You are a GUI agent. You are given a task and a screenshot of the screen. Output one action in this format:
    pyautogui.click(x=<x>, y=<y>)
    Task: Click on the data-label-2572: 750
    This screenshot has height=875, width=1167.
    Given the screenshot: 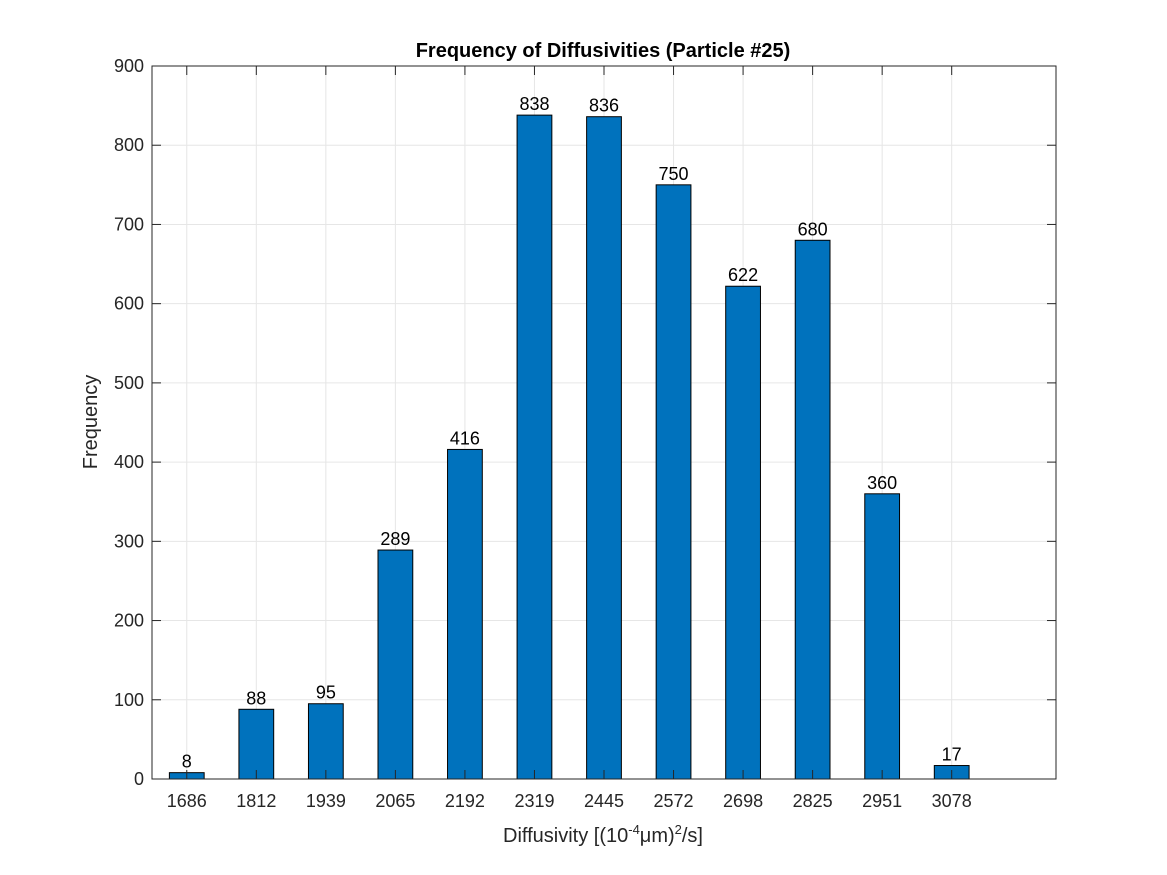 What is the action you would take?
    pyautogui.click(x=674, y=174)
    